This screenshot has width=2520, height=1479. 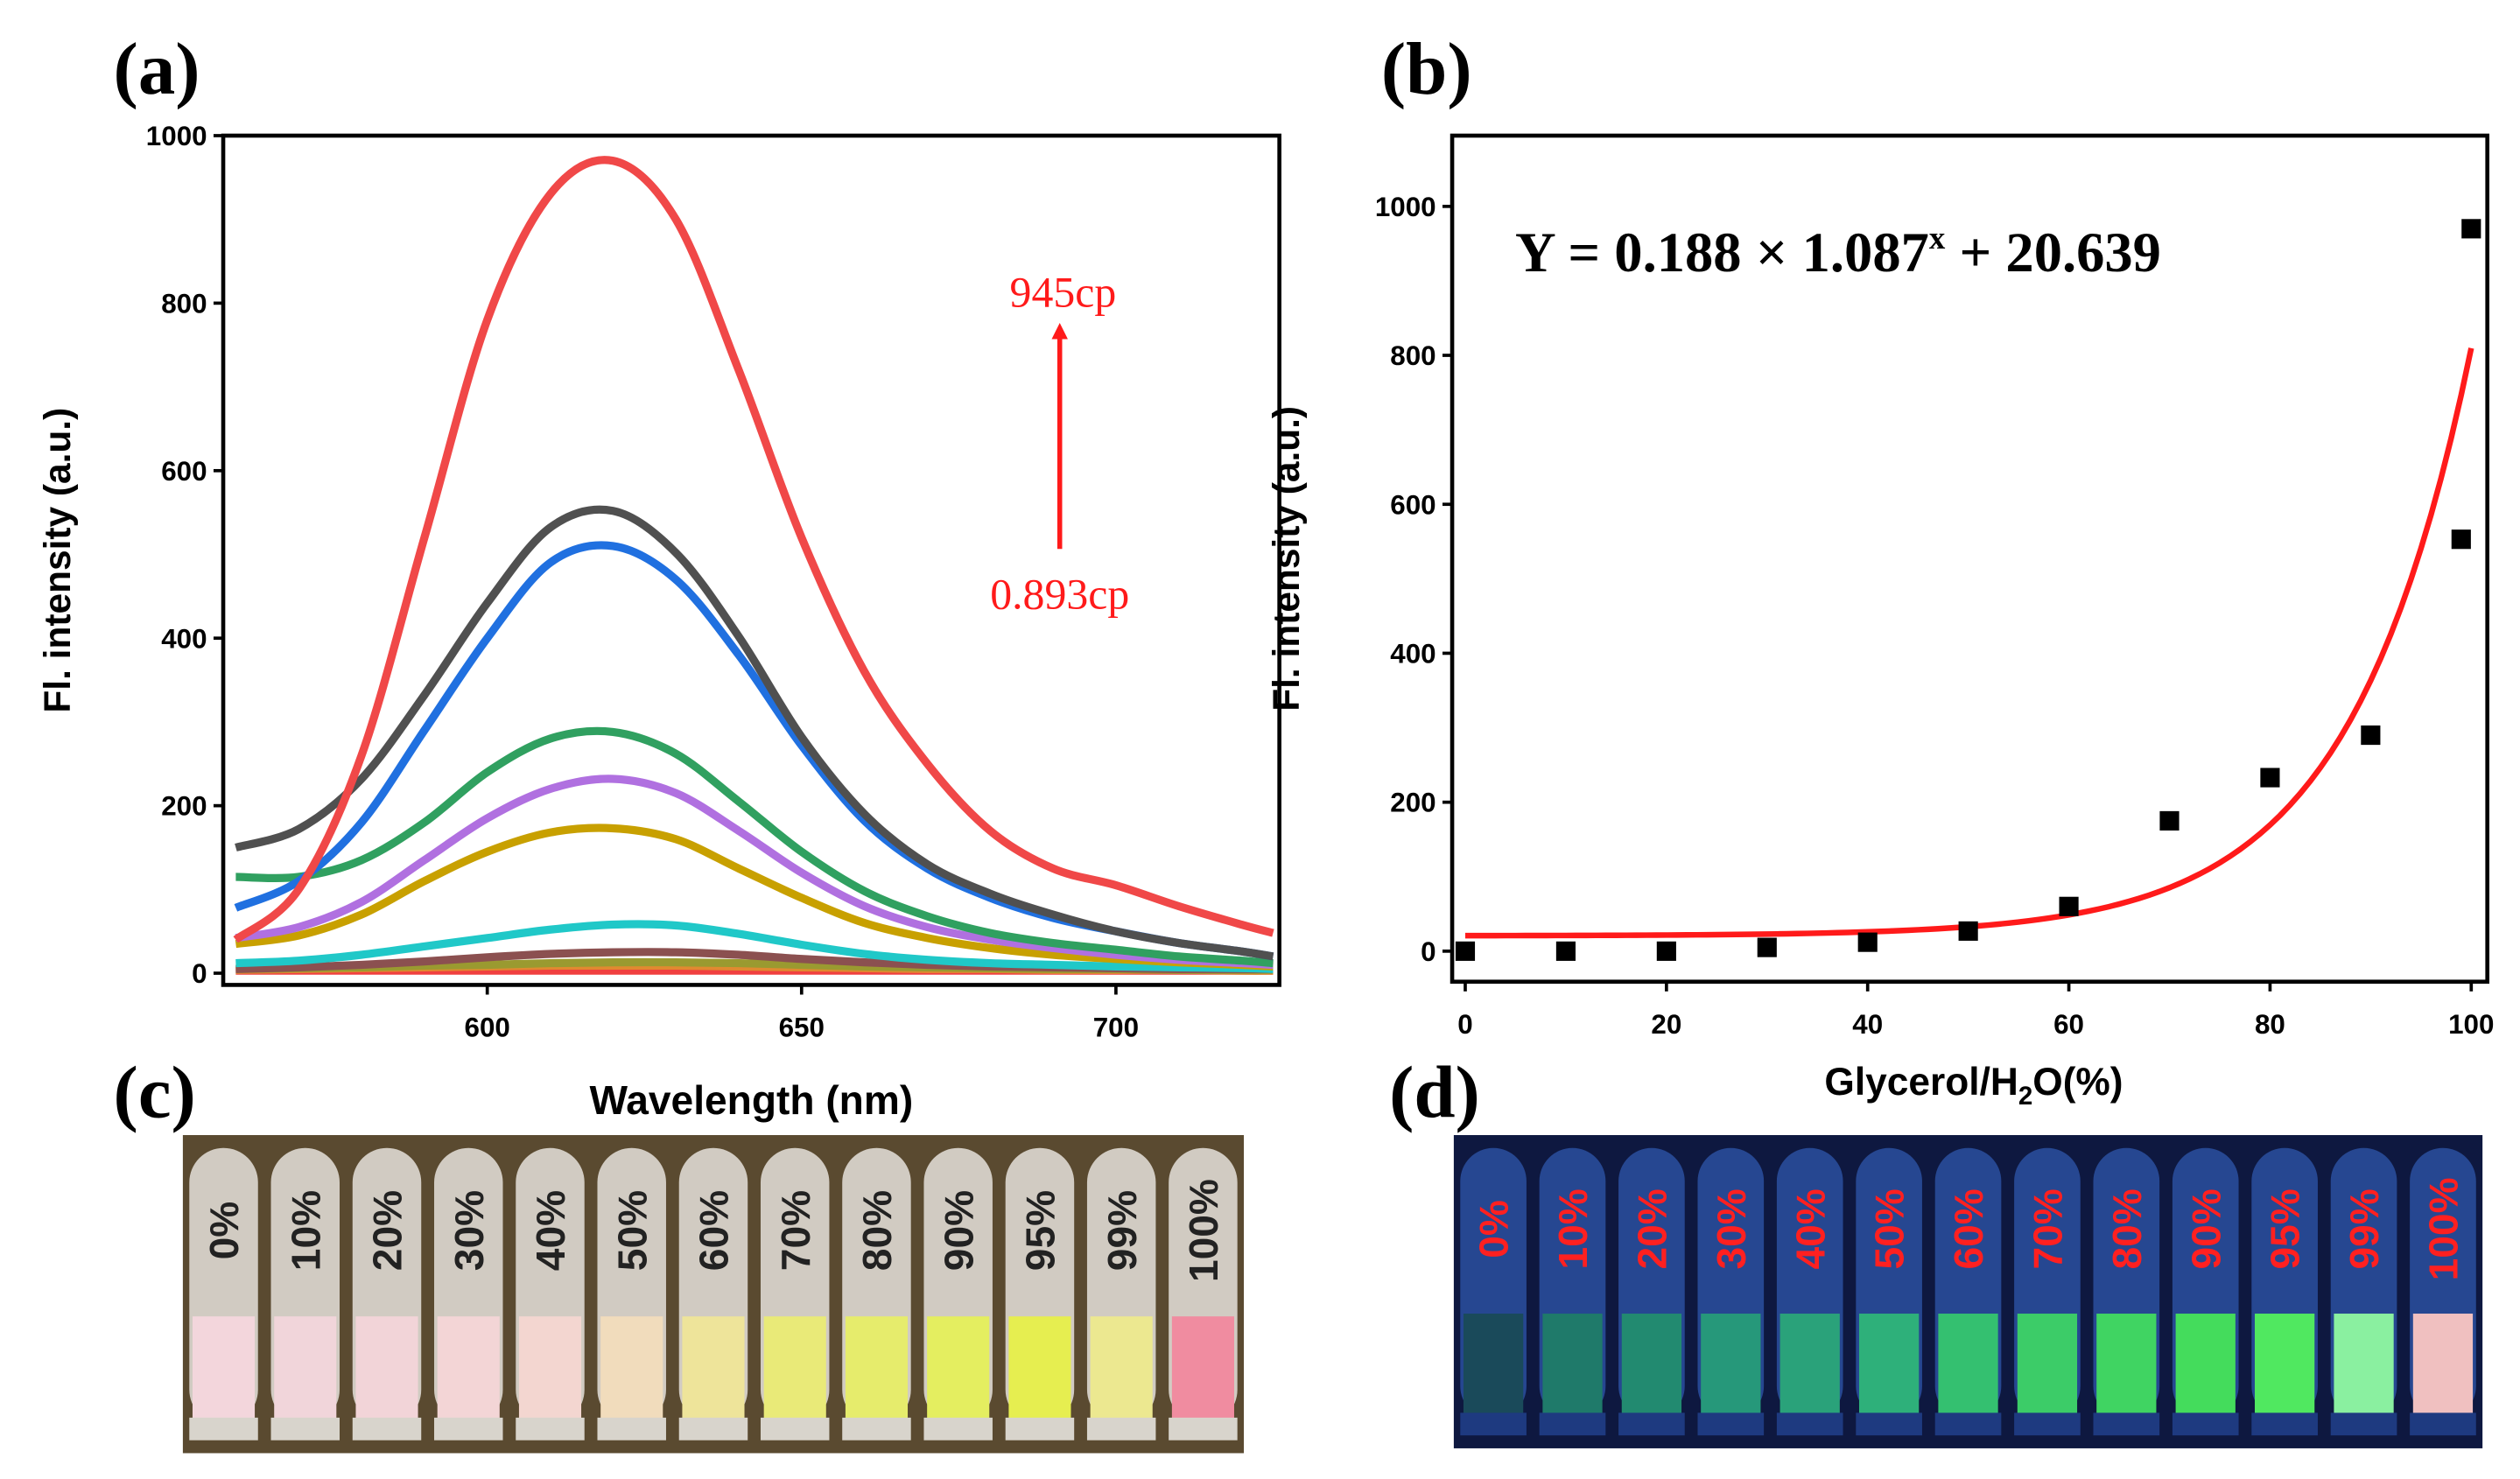 What do you see at coordinates (1116, 1027) in the screenshot?
I see `x-tick-label: 700` at bounding box center [1116, 1027].